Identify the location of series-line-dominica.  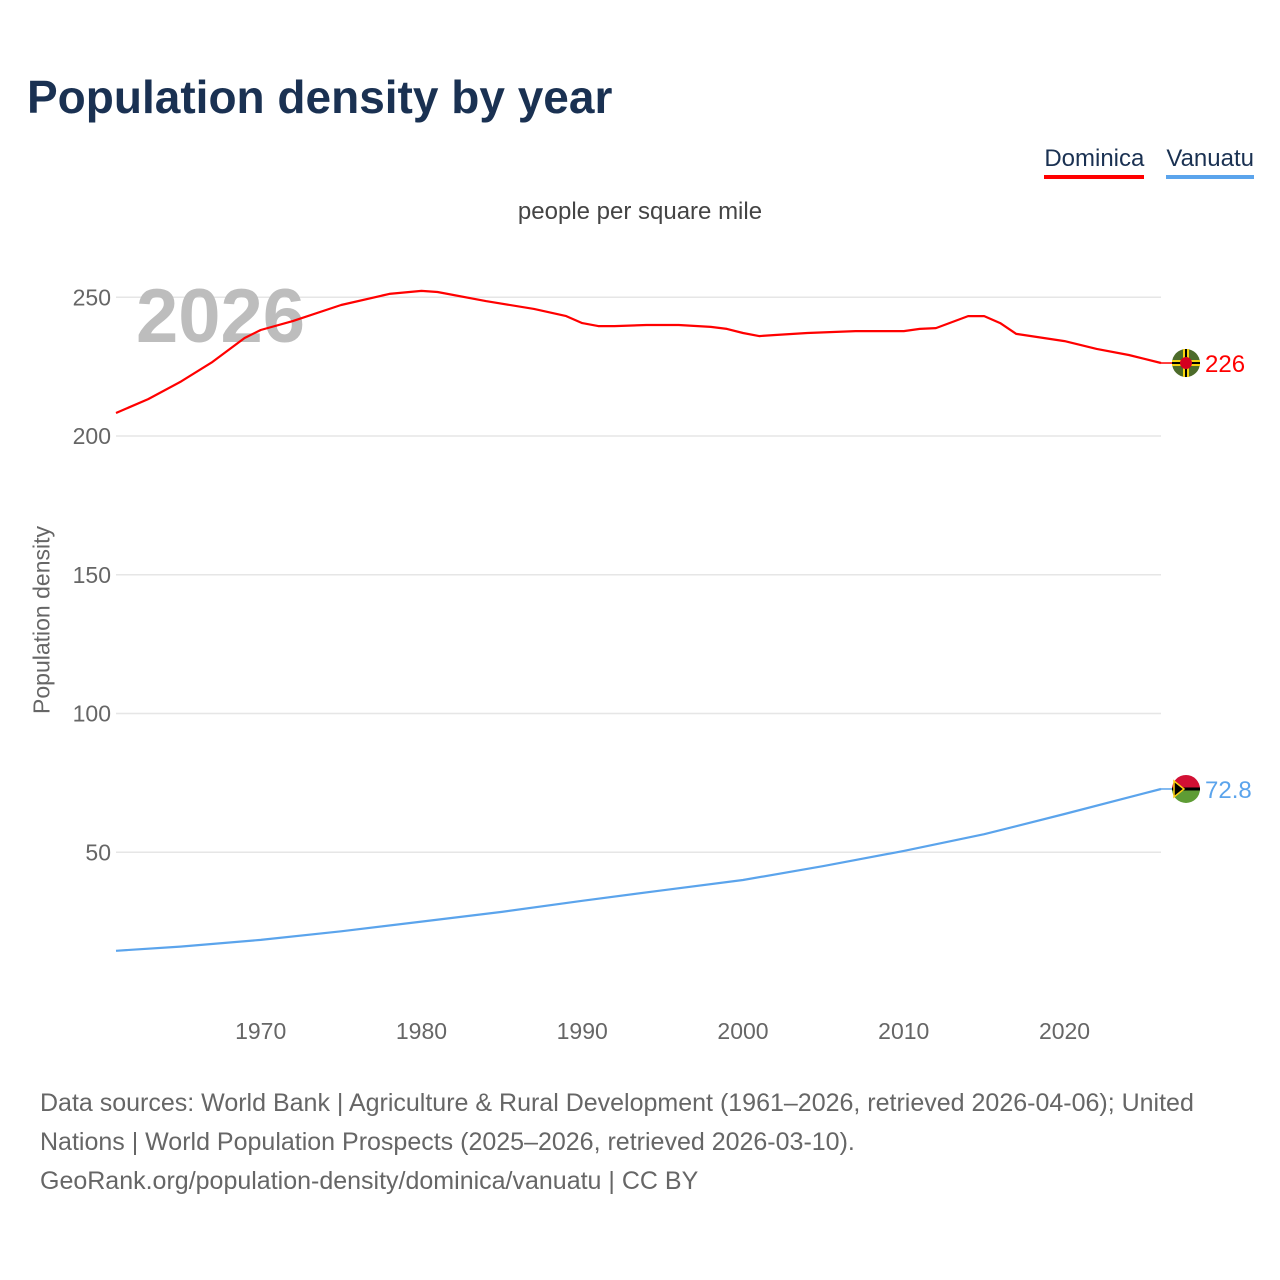
(638, 352).